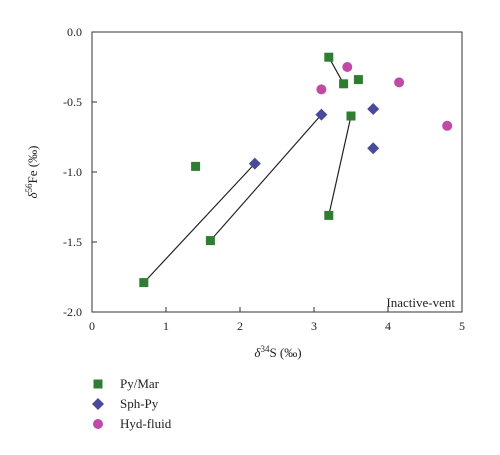 The height and width of the screenshot is (455, 500). I want to click on x-tick-label: 3, so click(314, 326).